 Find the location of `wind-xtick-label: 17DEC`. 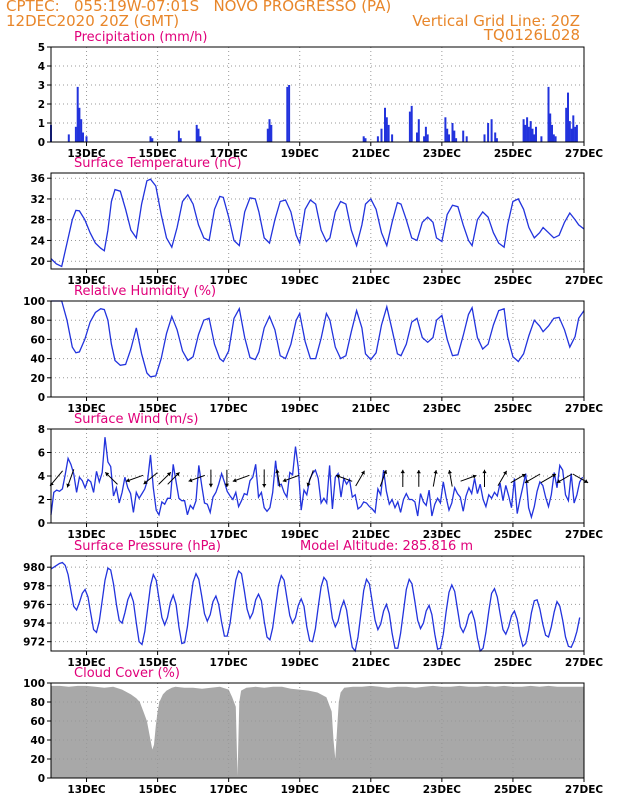

wind-xtick-label: 17DEC is located at coordinates (229, 535).